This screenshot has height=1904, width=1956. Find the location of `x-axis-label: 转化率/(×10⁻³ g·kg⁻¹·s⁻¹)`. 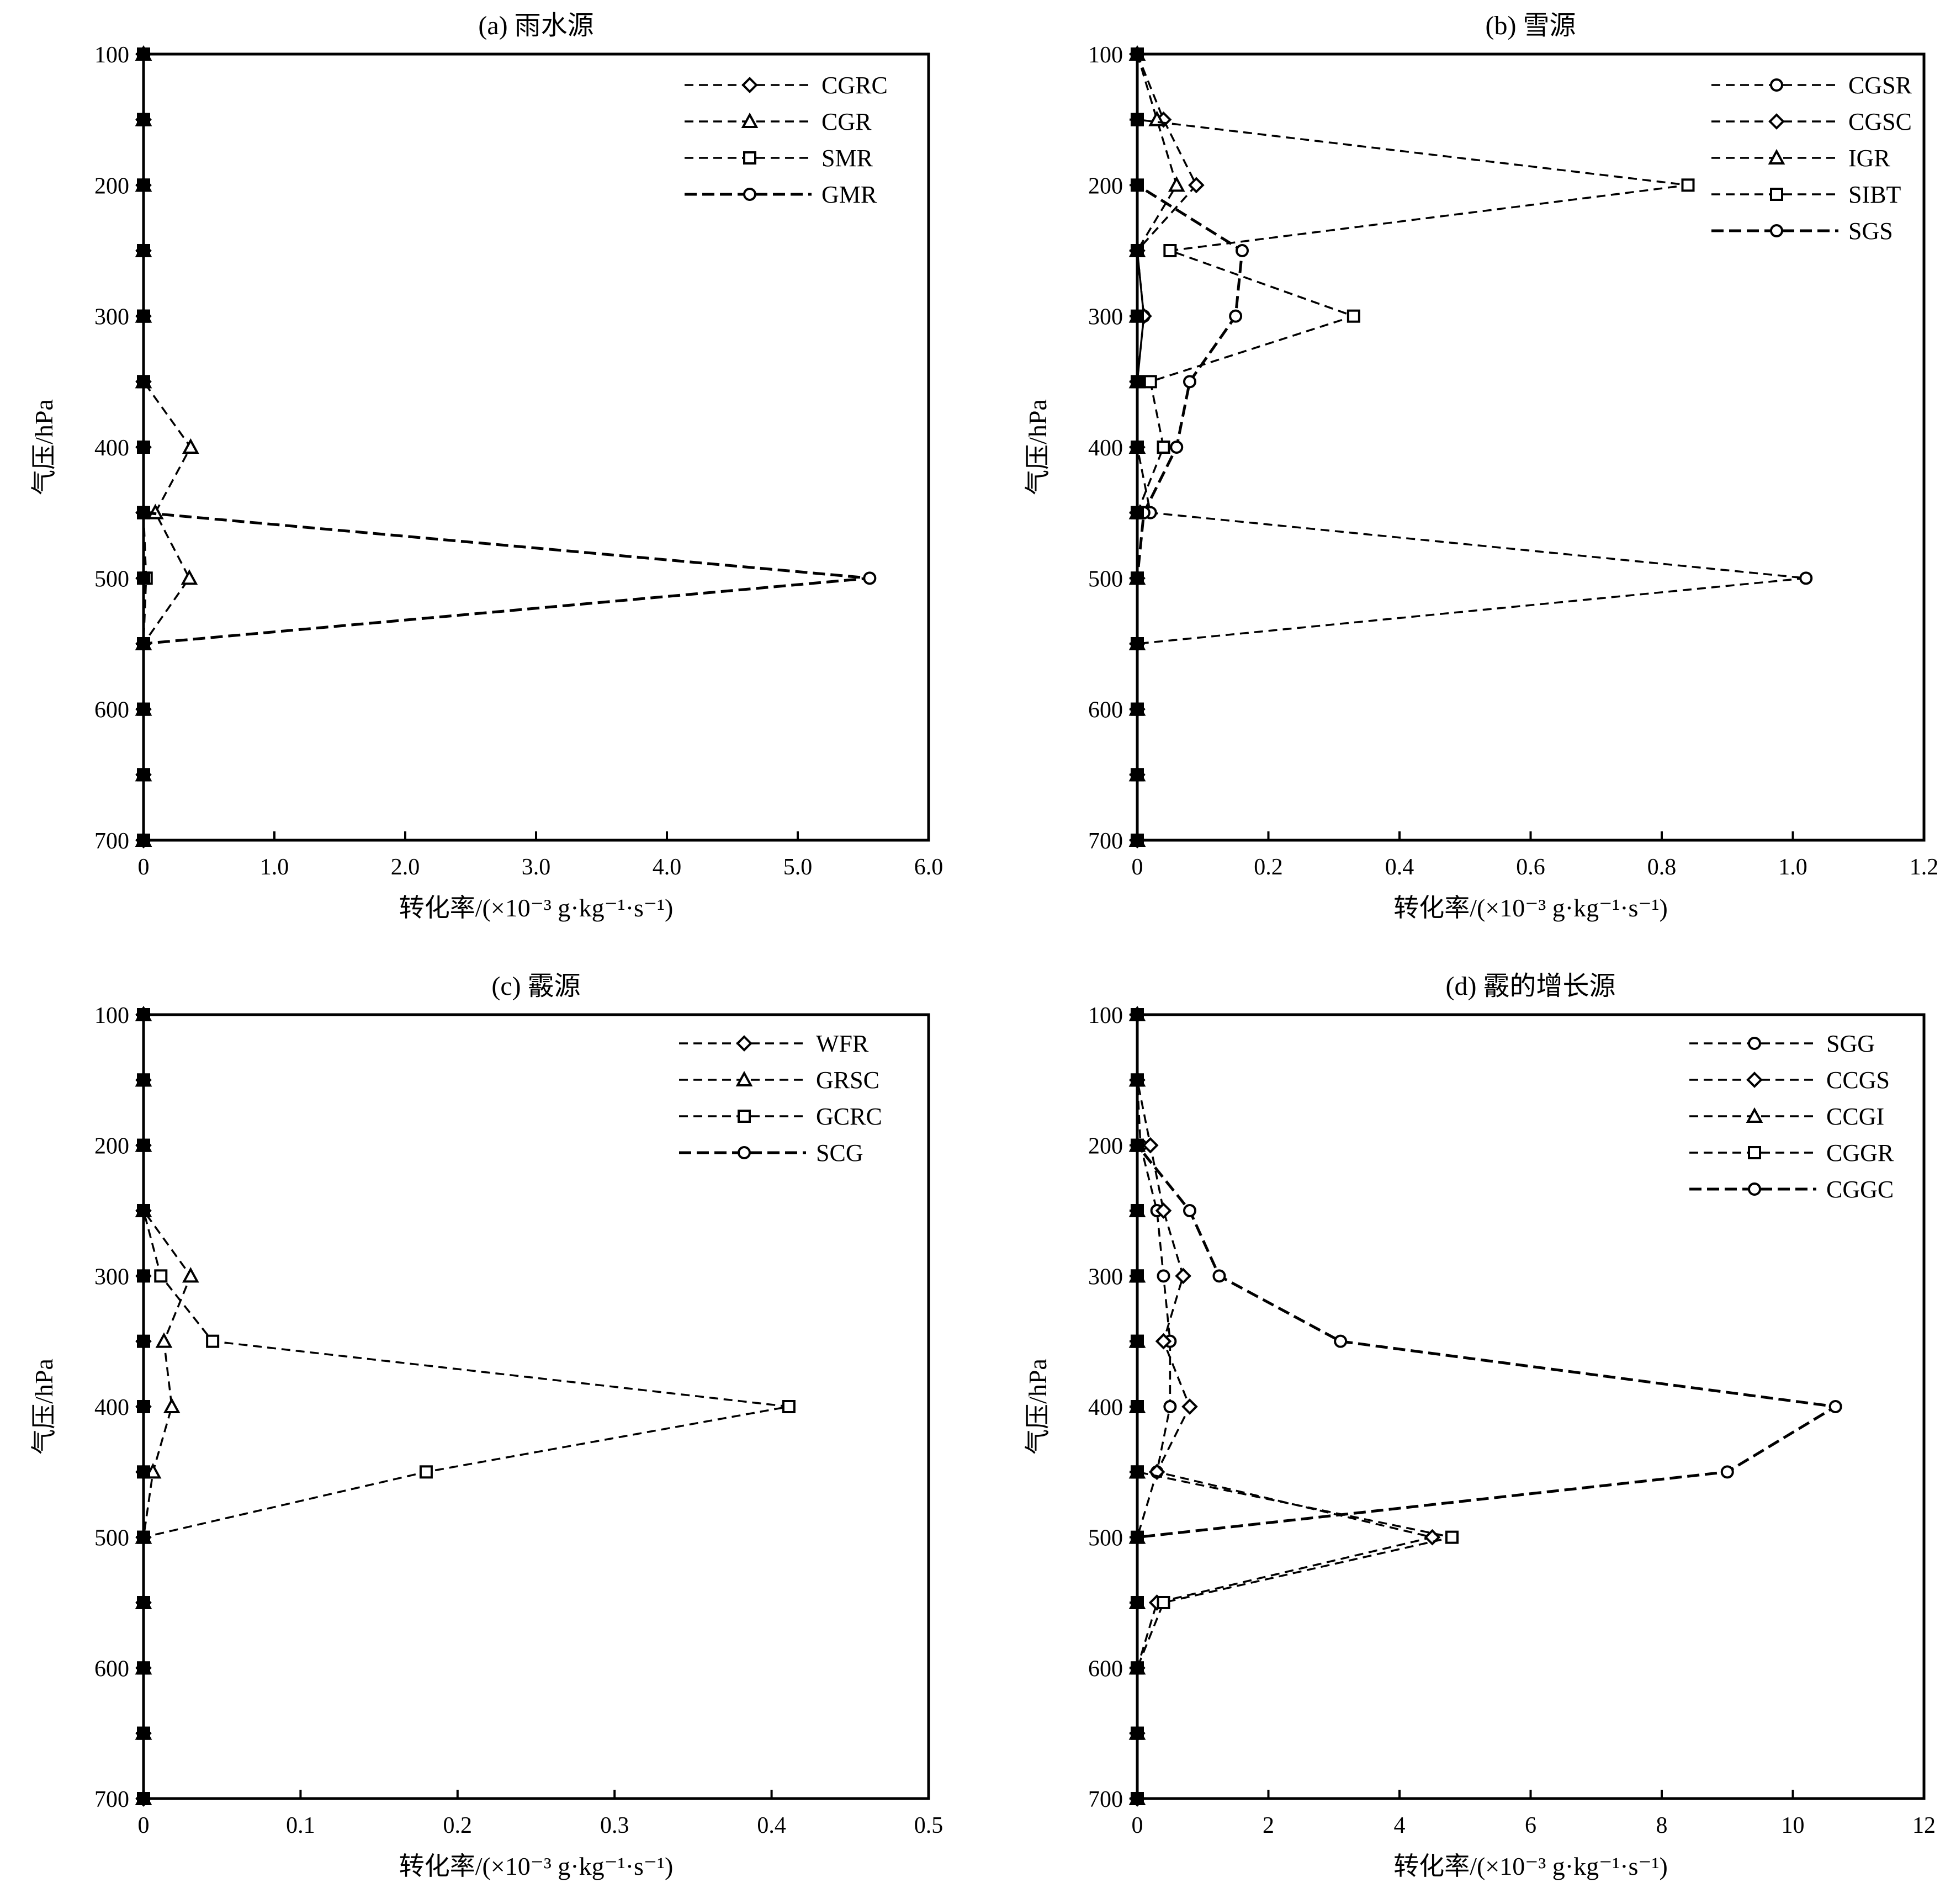

x-axis-label: 转化率/(×10⁻³ g·kg⁻¹·s⁻¹) is located at coordinates (536, 1866).